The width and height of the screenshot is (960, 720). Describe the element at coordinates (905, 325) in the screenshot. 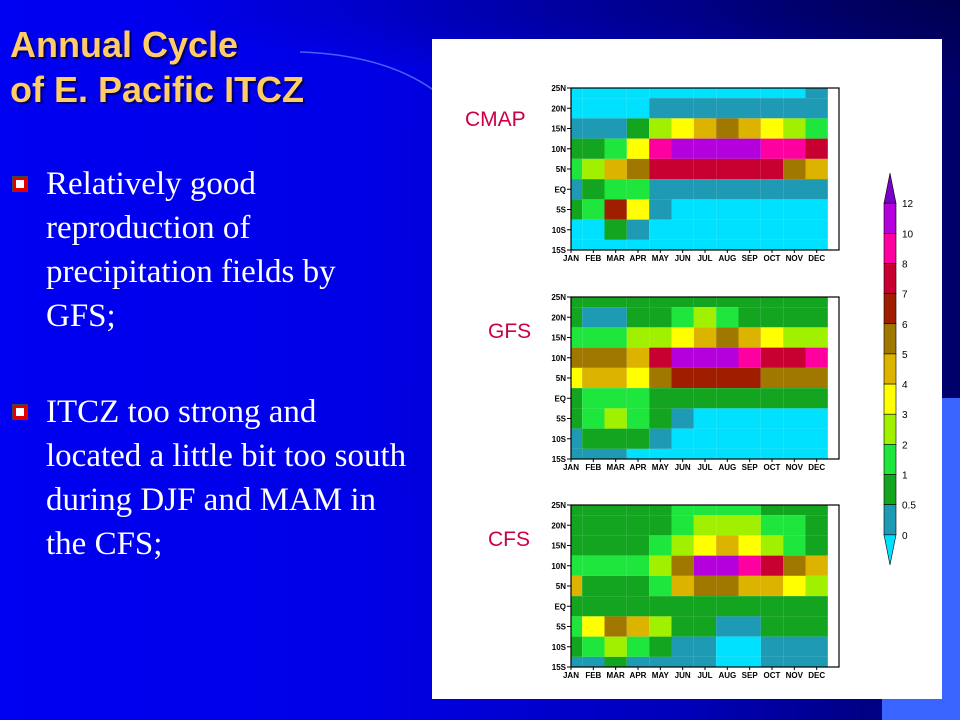

I see `colorbar-label: 6` at that location.